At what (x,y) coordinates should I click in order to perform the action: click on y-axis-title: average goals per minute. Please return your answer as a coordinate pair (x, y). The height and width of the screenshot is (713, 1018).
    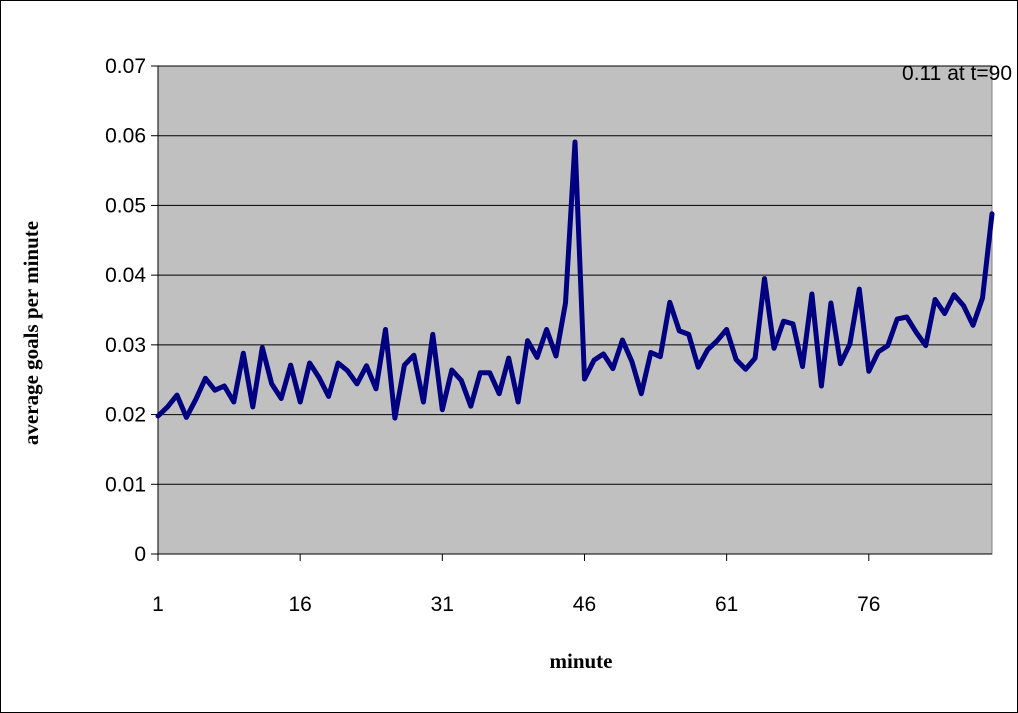
    Looking at the image, I should click on (31, 333).